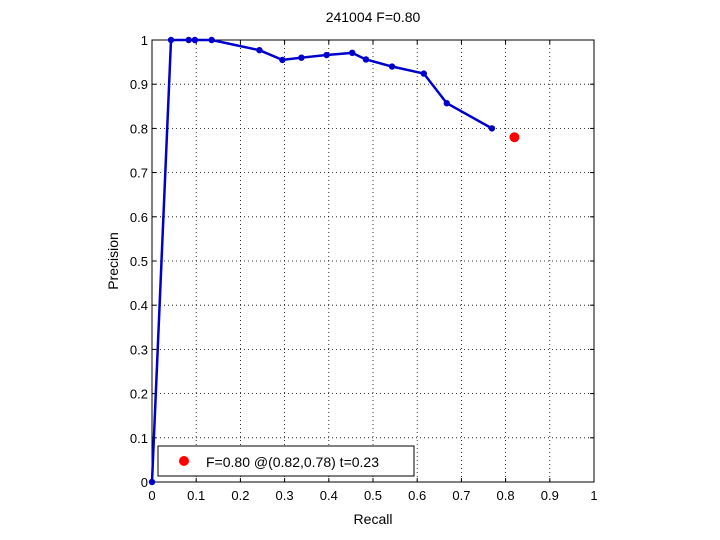 The width and height of the screenshot is (720, 540). Describe the element at coordinates (285, 495) in the screenshot. I see `x-tick-label: 0.3` at that location.